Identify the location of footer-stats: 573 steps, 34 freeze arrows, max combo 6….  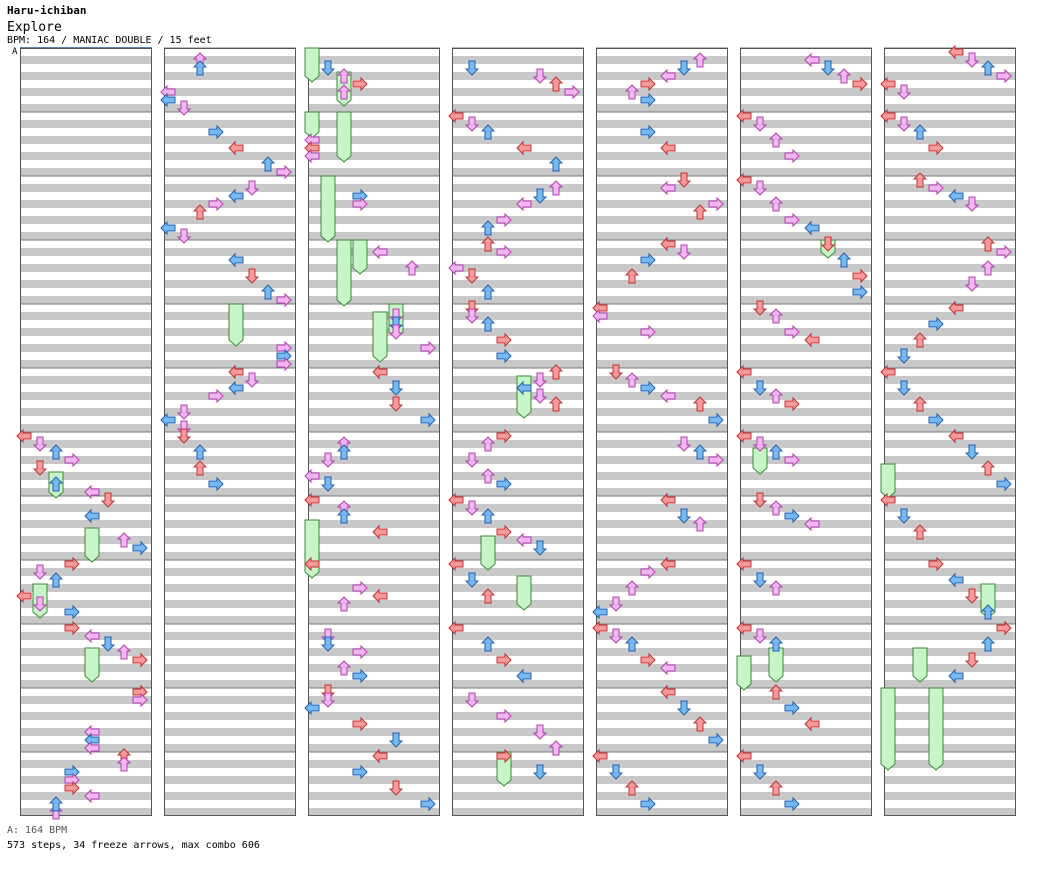
(133, 845).